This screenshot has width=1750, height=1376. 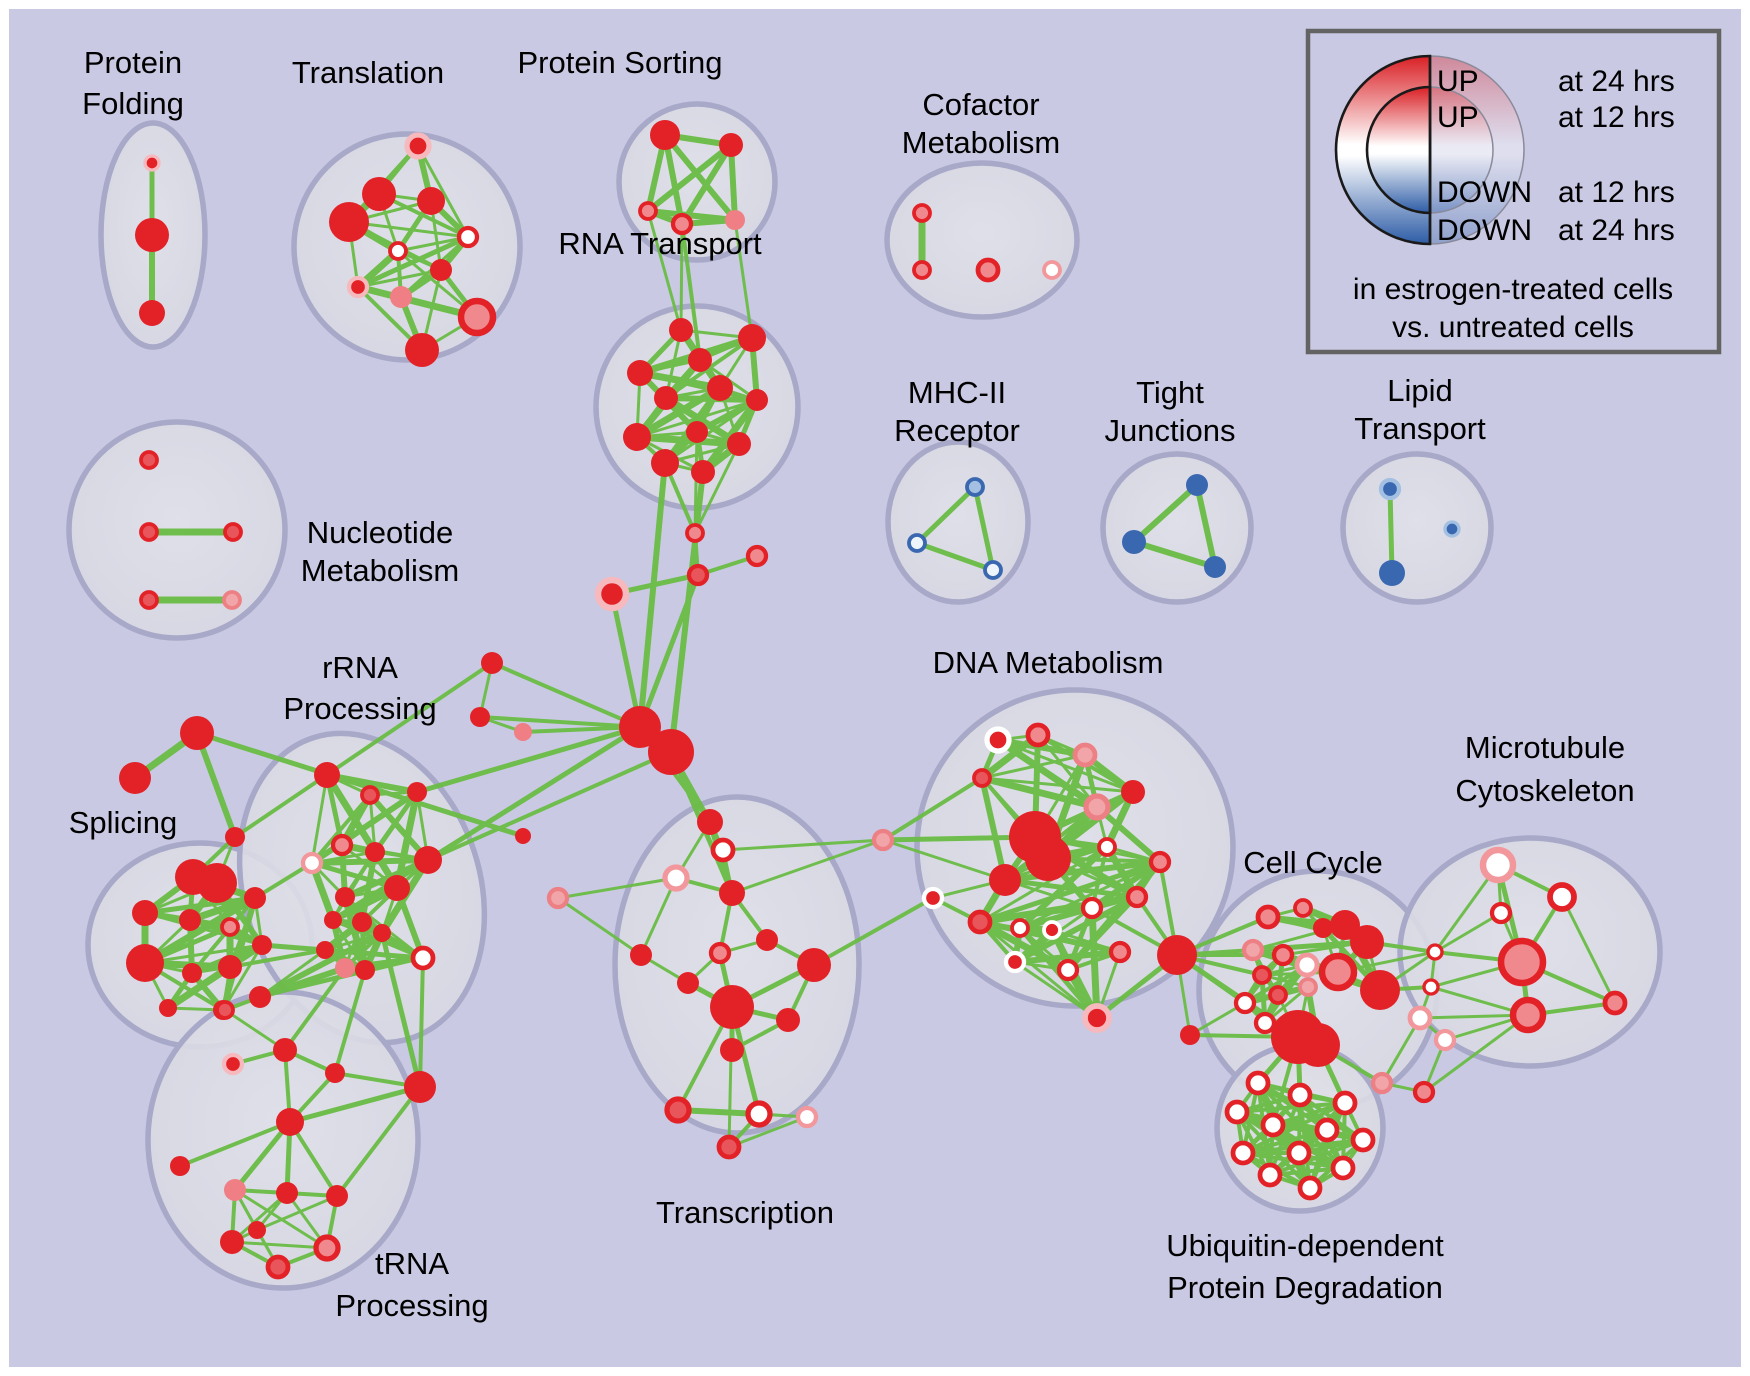 What do you see at coordinates (368, 72) in the screenshot?
I see `cluster-label-translation: Translation` at bounding box center [368, 72].